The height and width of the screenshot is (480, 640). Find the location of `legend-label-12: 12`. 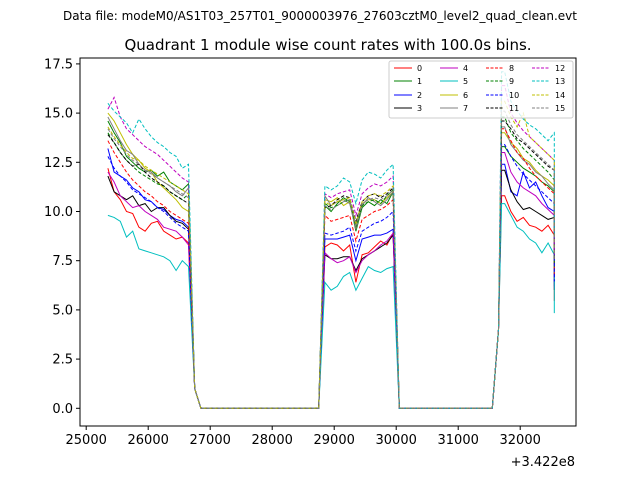

legend-label-12: 12 is located at coordinates (560, 68).